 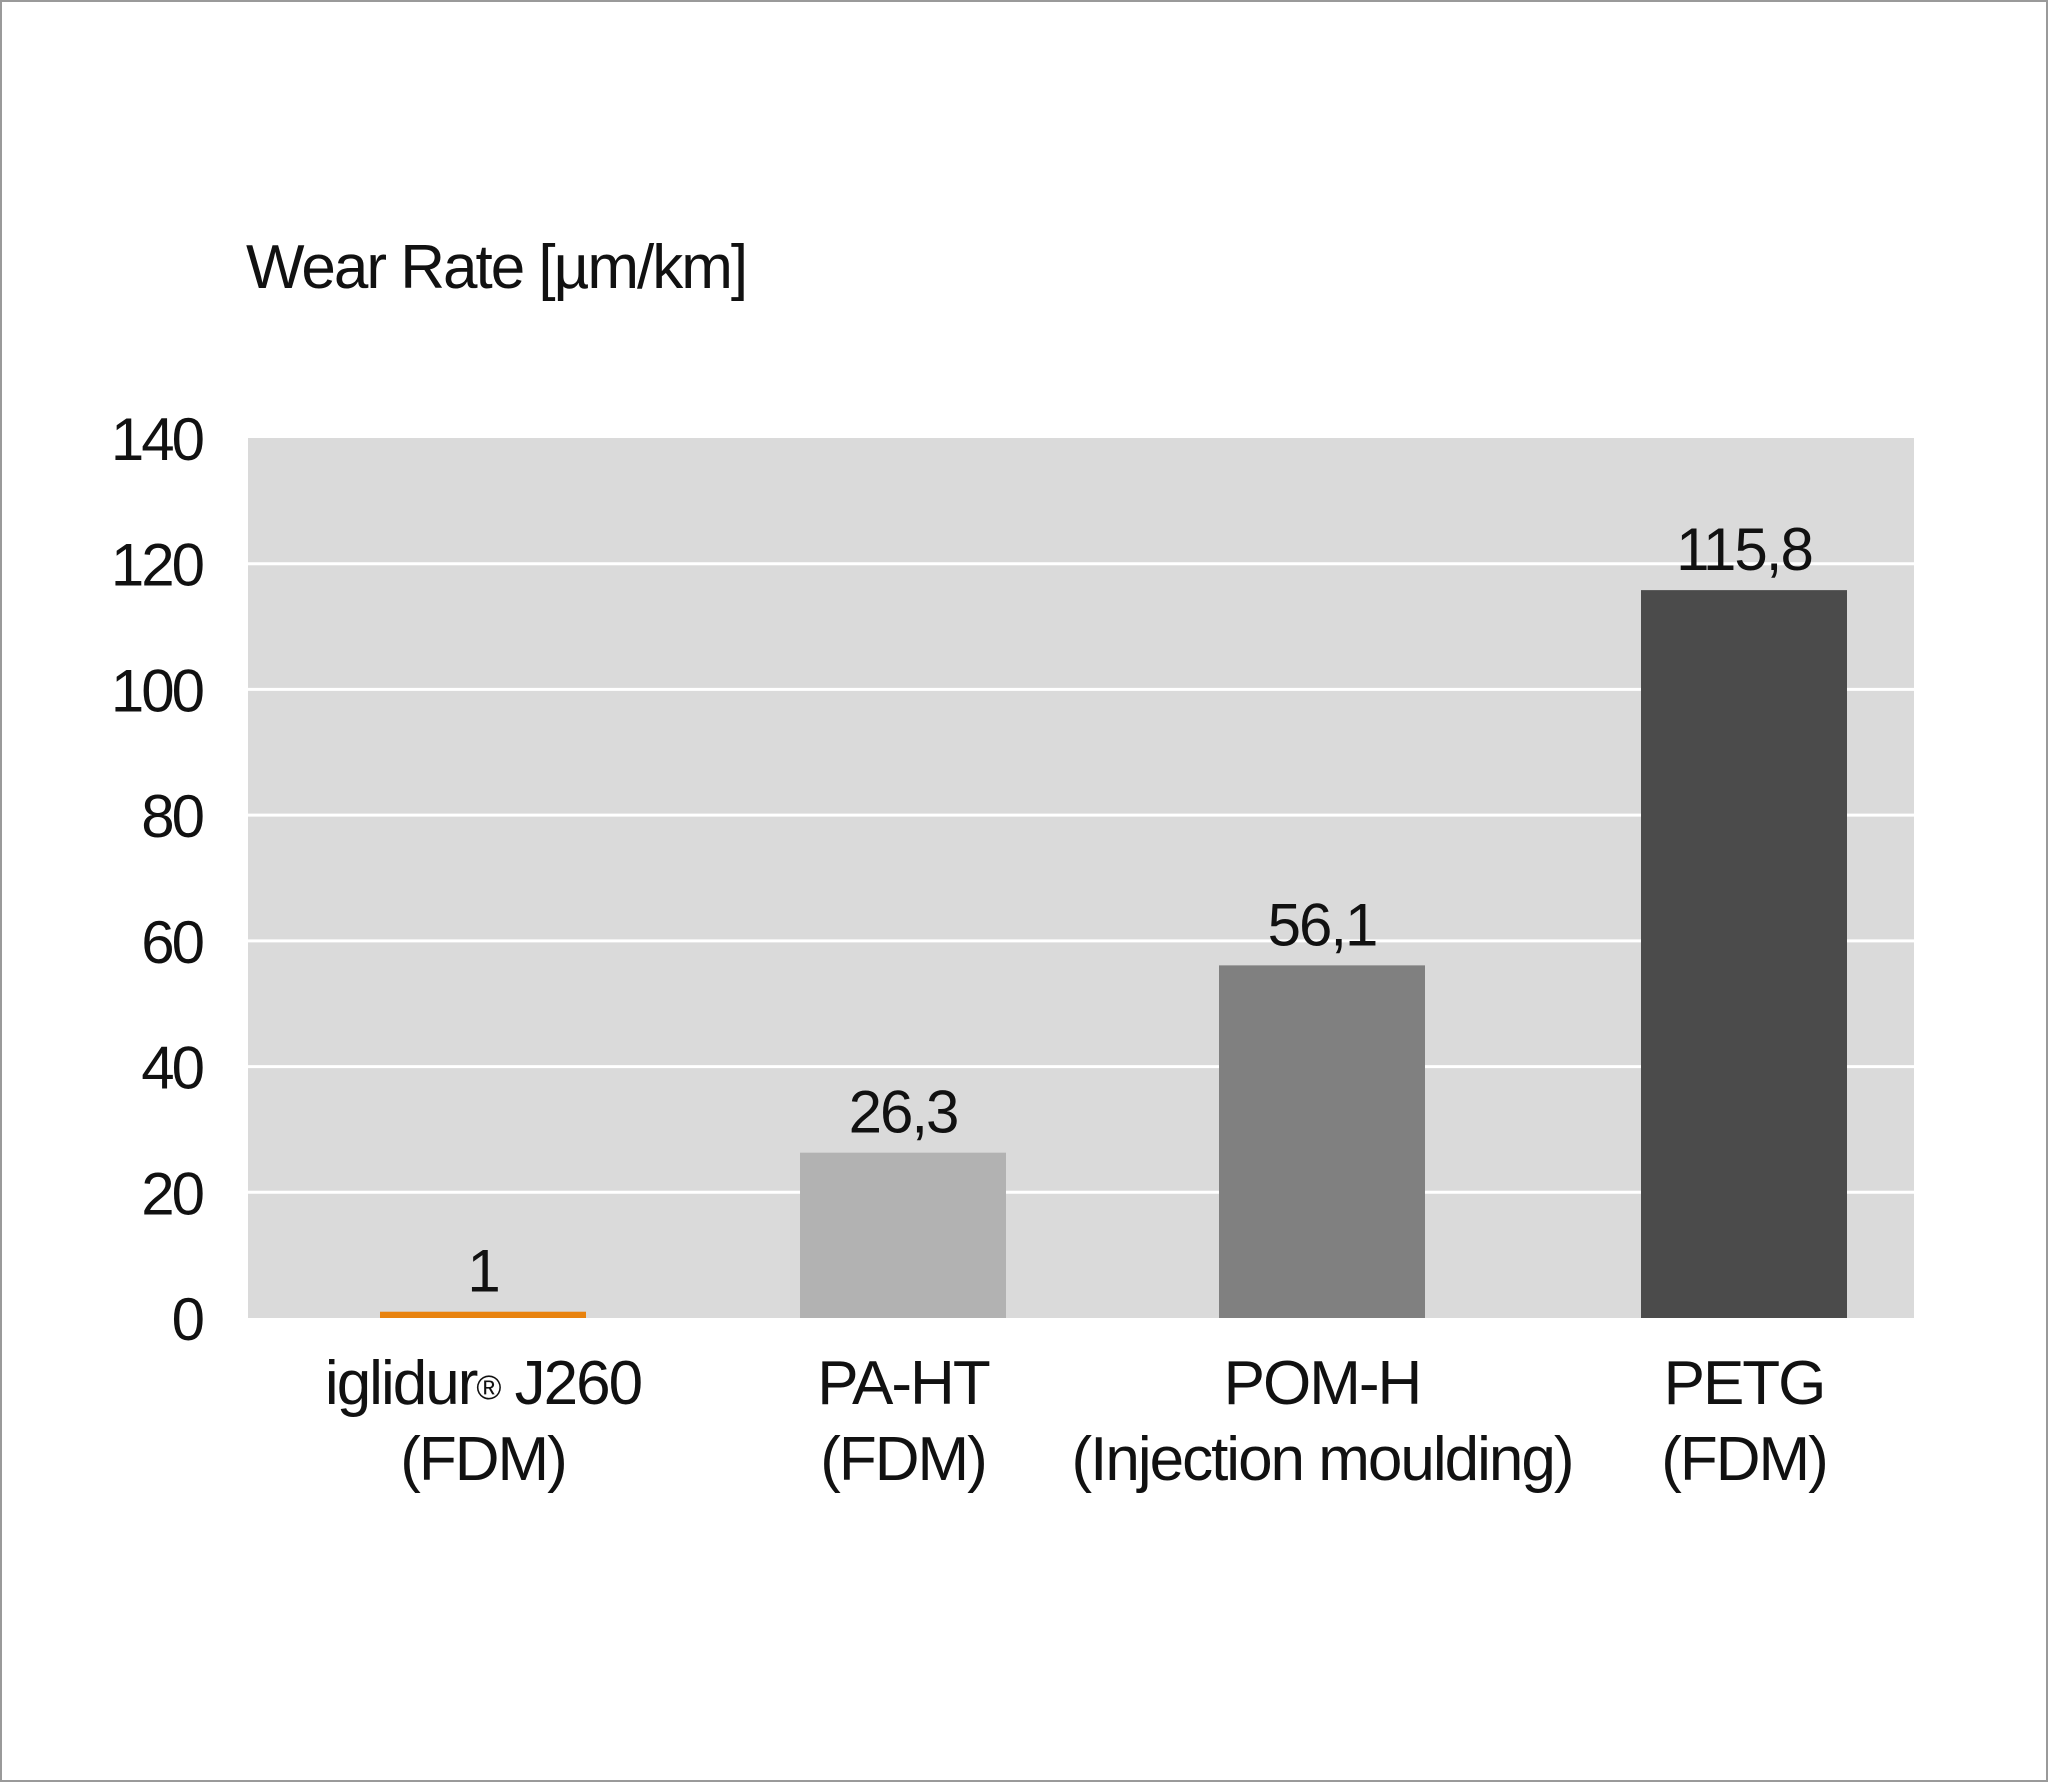 What do you see at coordinates (157, 439) in the screenshot?
I see `y-tick-label: 140` at bounding box center [157, 439].